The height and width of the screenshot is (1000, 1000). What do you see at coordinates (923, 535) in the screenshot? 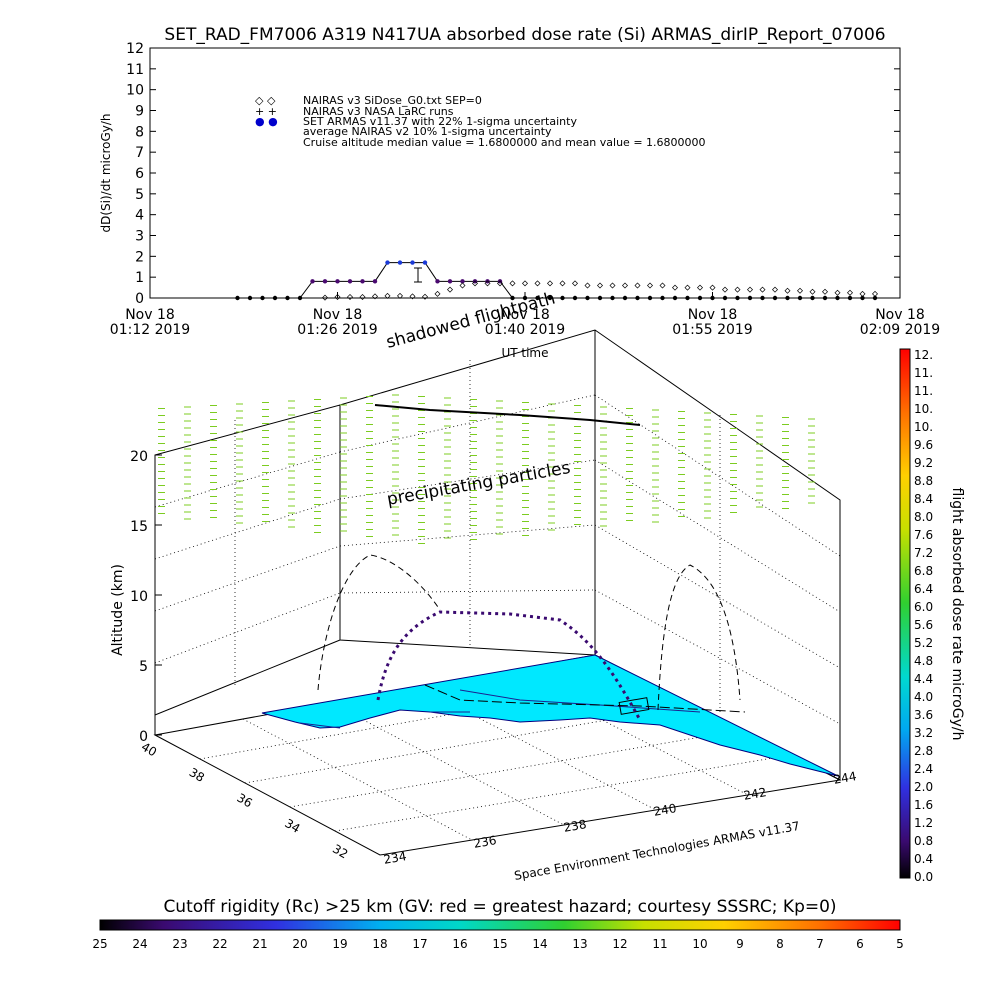
I see `dose-colorbar-tick: 7.6` at bounding box center [923, 535].